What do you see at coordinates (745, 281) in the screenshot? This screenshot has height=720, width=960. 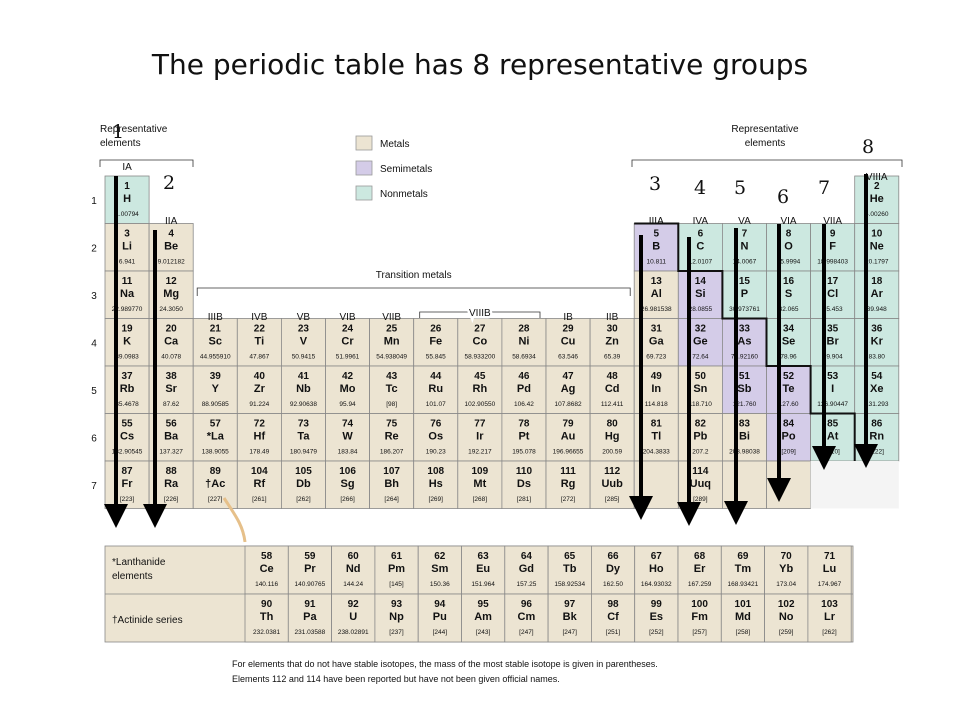 I see `element-number: 15` at bounding box center [745, 281].